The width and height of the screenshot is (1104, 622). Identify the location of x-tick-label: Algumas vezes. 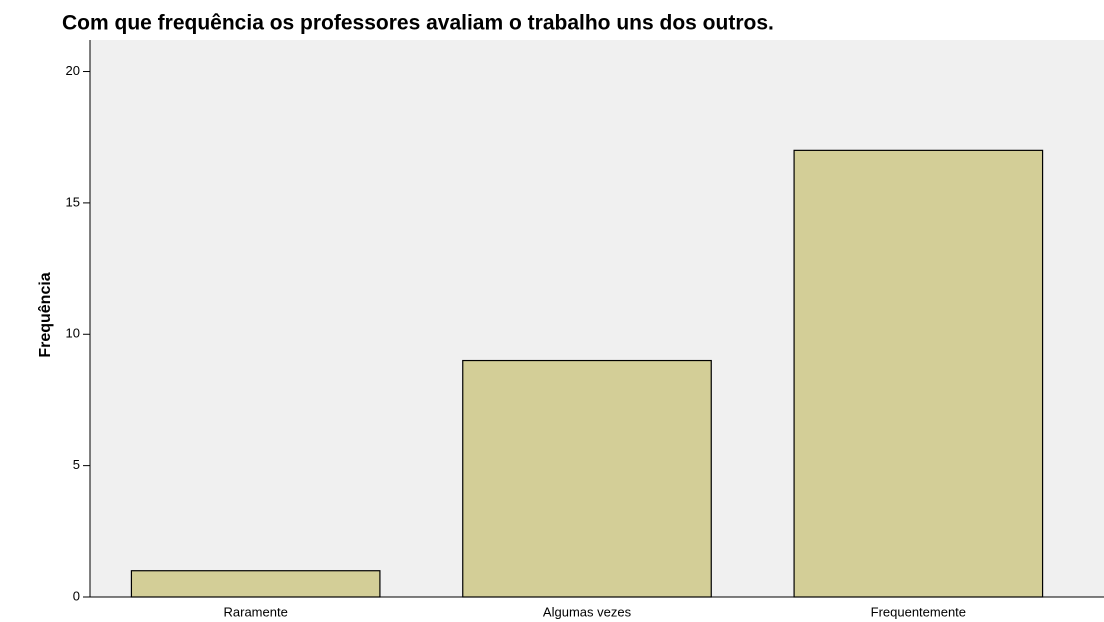
(587, 611).